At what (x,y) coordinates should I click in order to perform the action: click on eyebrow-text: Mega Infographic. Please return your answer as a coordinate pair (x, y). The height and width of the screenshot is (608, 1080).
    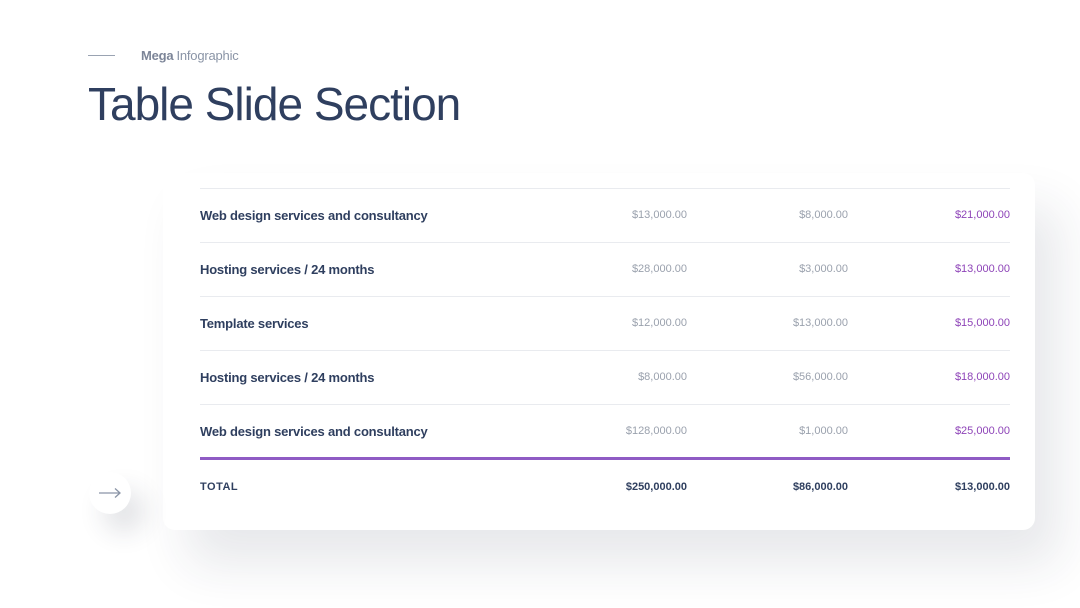
    Looking at the image, I should click on (190, 55).